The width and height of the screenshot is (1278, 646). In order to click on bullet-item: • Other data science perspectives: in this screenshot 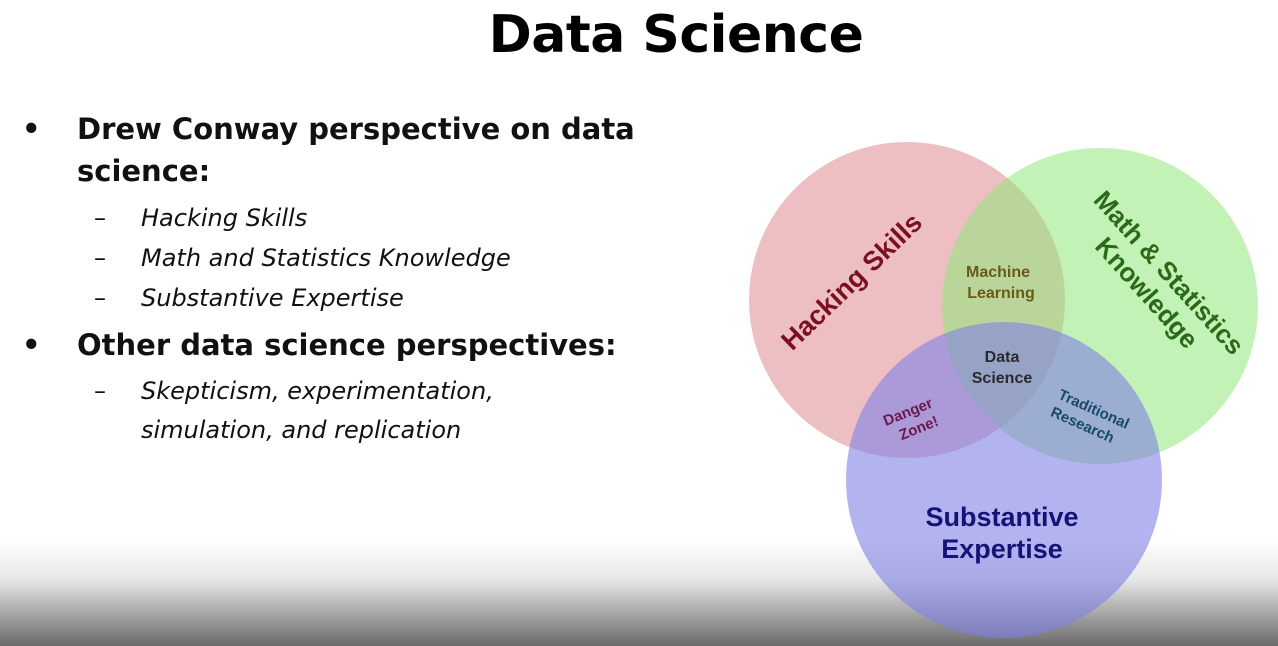, I will do `click(350, 345)`.